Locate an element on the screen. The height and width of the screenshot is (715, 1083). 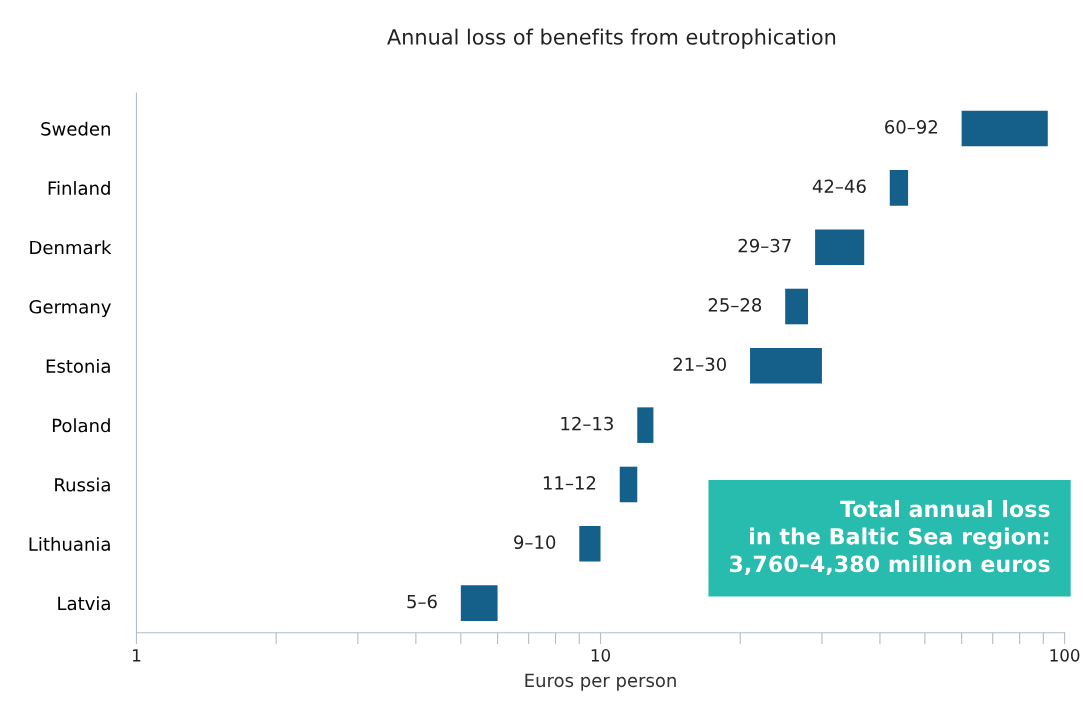
y-tick-label: Latvia is located at coordinates (84, 603).